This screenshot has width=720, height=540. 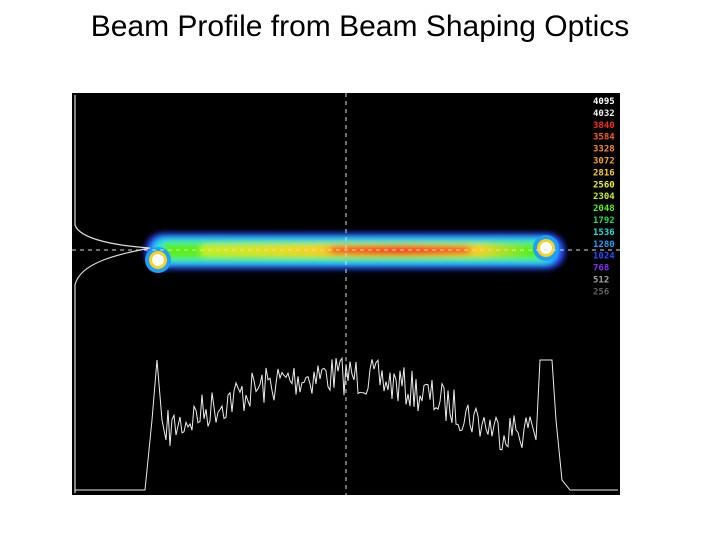 I want to click on vertical-profile, so click(x=112, y=294).